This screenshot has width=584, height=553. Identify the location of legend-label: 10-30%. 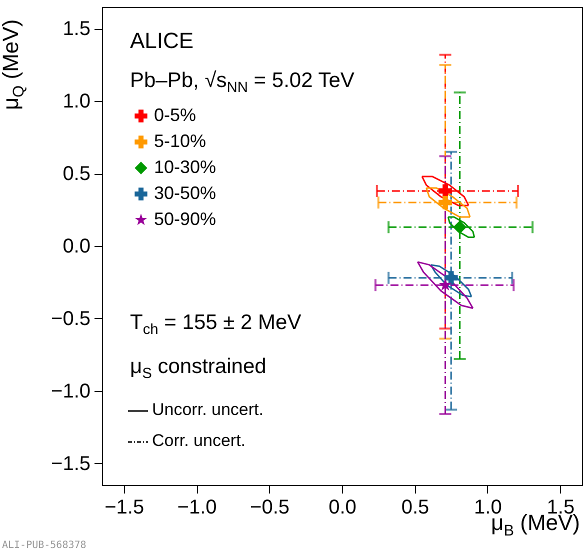
(185, 167).